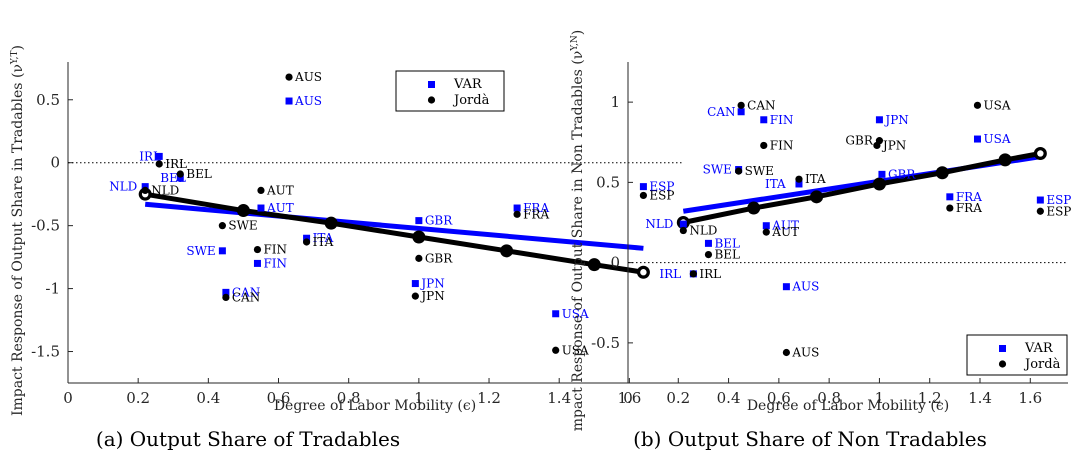 The width and height of the screenshot is (1080, 453). Describe the element at coordinates (829, 398) in the screenshot. I see `x-tick-label: 0.8` at that location.